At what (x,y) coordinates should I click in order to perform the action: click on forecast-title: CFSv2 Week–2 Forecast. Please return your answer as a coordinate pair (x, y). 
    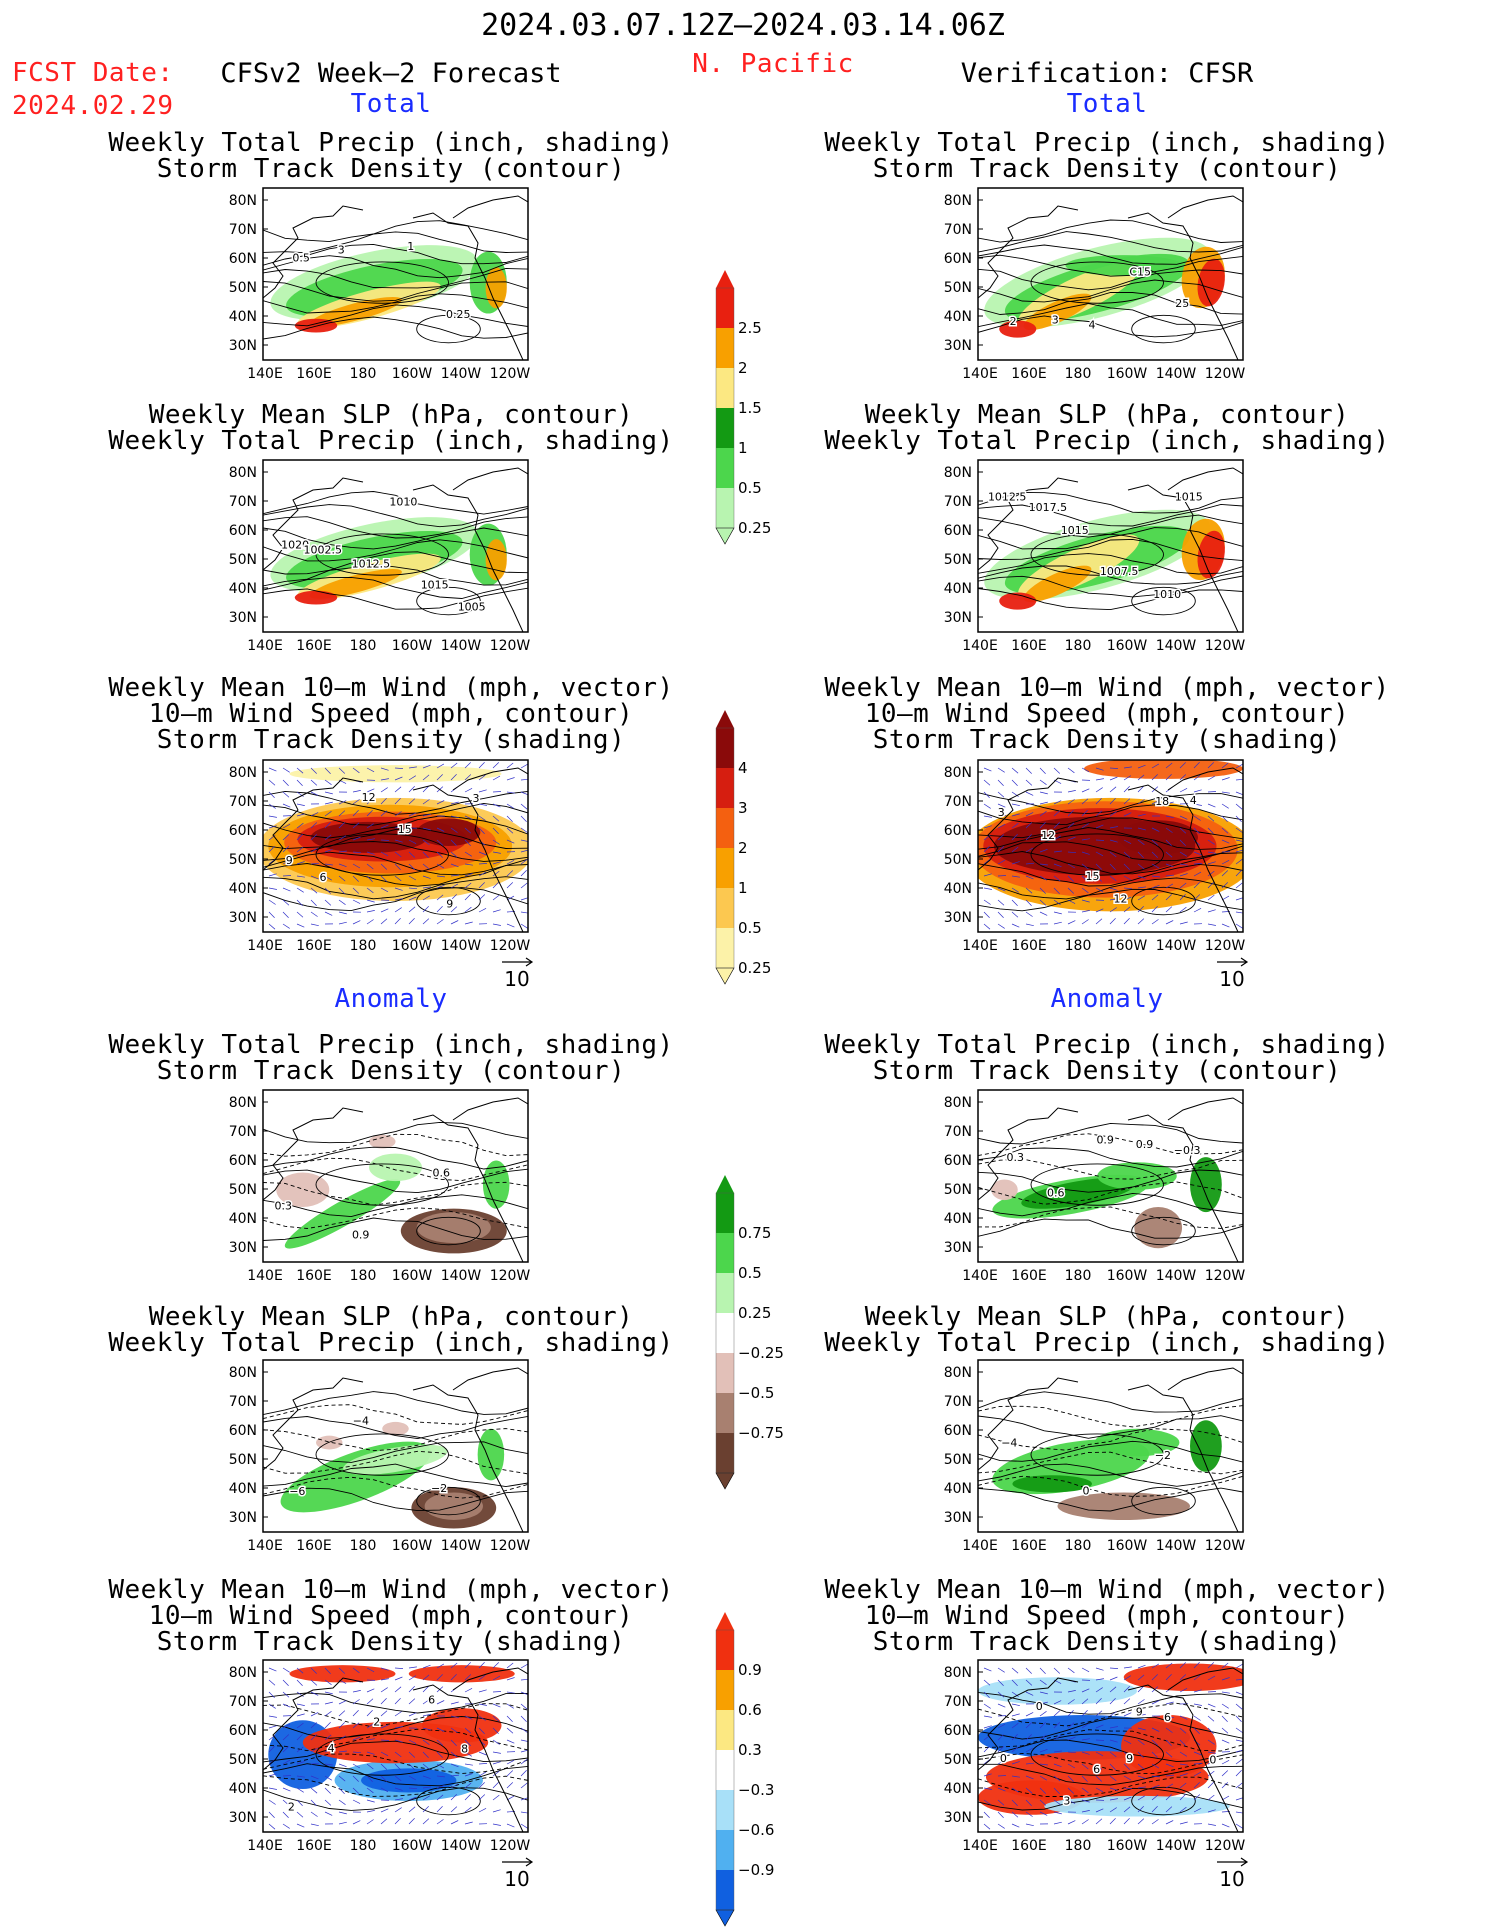
    Looking at the image, I should click on (390, 73).